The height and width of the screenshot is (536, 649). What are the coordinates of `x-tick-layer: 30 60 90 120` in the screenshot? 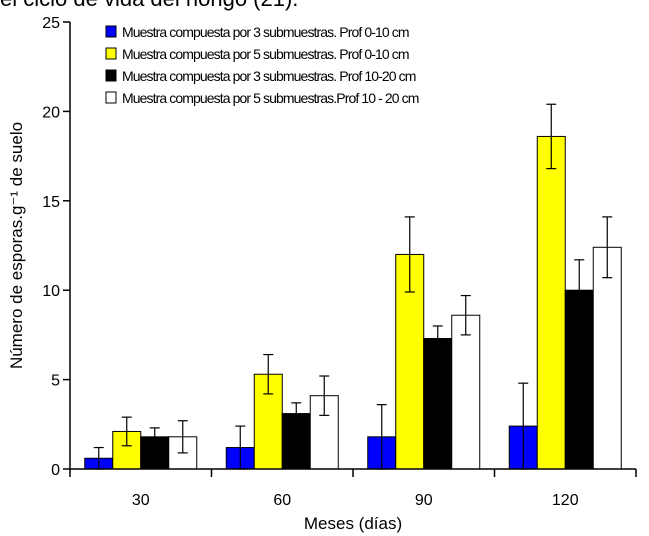 It's located at (353, 489).